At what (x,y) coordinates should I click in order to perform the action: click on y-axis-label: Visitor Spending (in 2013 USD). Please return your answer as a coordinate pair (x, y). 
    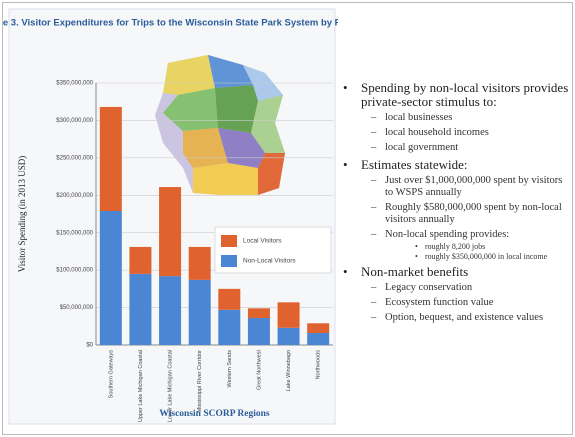
    Looking at the image, I should click on (22, 214).